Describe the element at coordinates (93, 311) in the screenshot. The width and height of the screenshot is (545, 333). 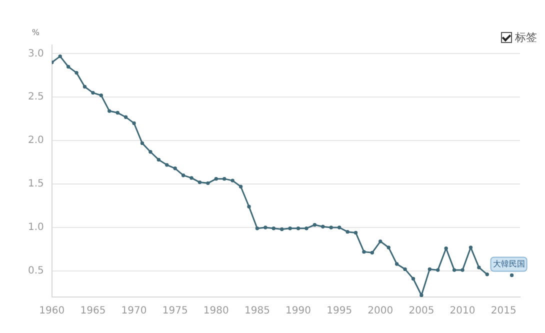
I see `x-tick-label: 1965` at that location.